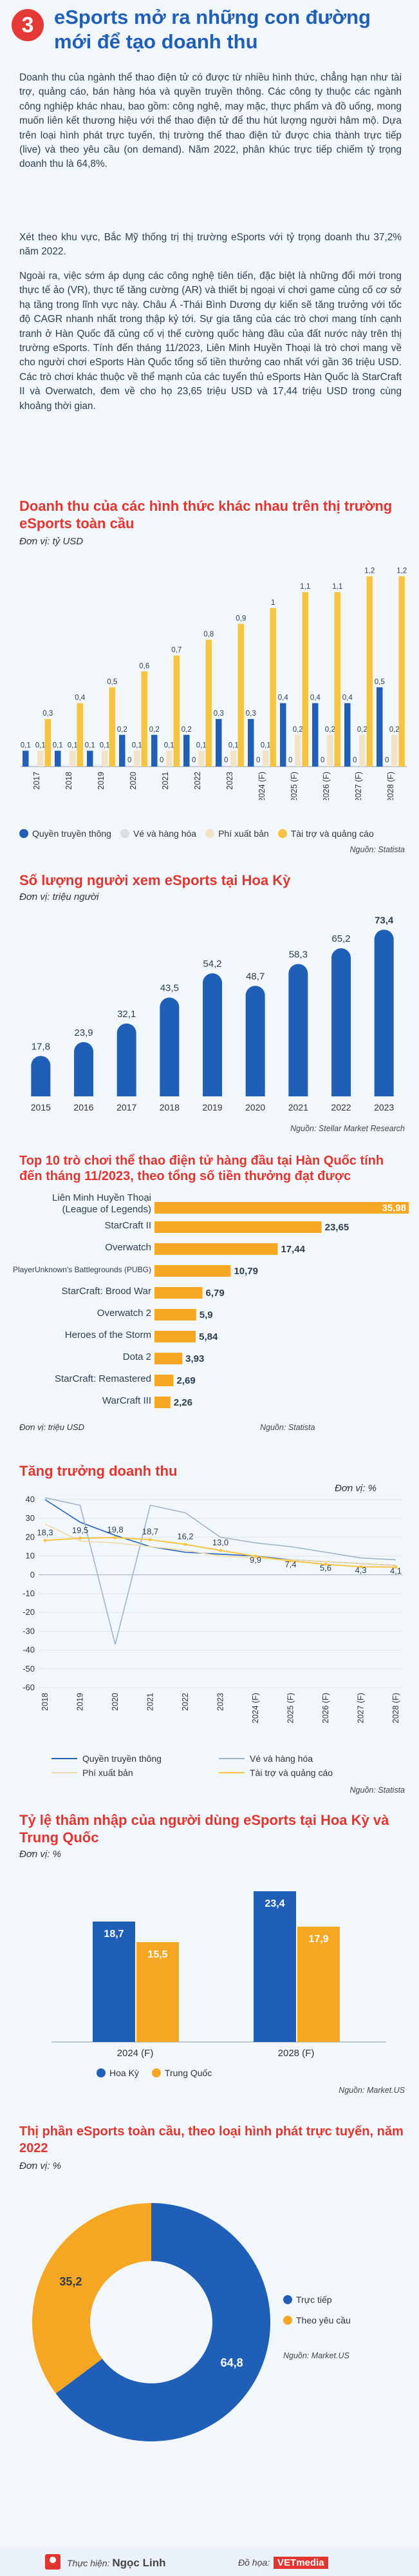 The image size is (419, 2576). Describe the element at coordinates (32, 1575) in the screenshot. I see `chart4-y-tick-label: 0` at that location.